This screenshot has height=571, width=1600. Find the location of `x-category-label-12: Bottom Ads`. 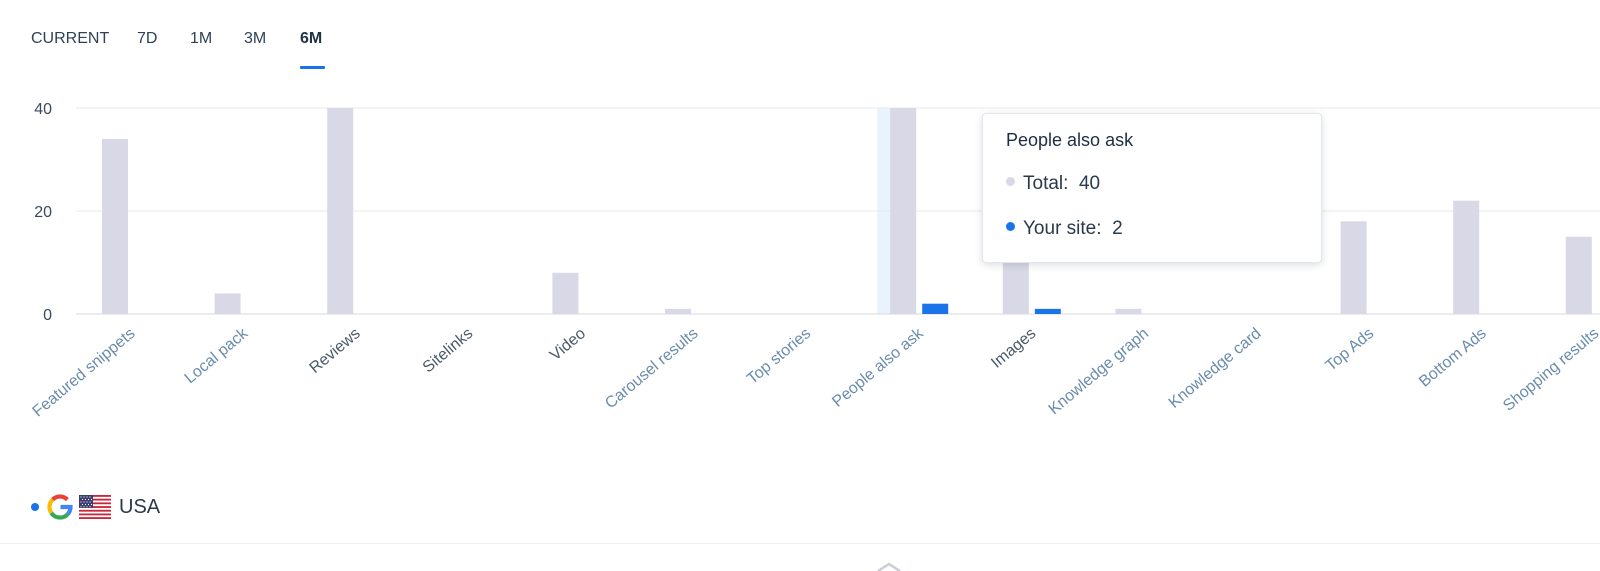

x-category-label-12: Bottom Ads is located at coordinates (1453, 358).